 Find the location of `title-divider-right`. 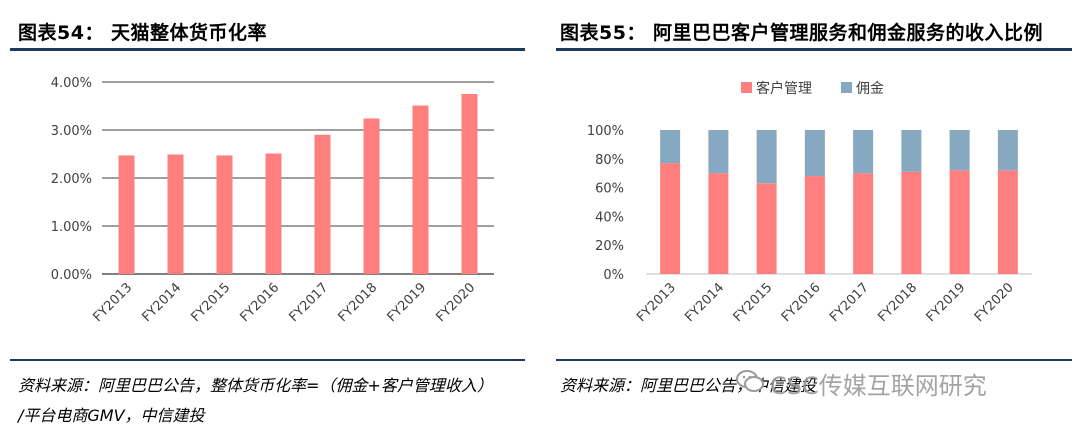

title-divider-right is located at coordinates (814, 49).